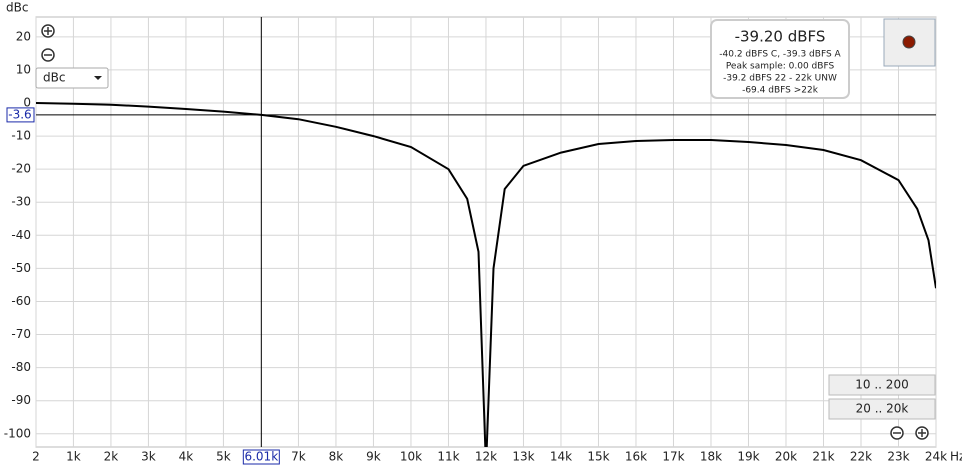 The width and height of the screenshot is (962, 472). I want to click on cursor-x-box, so click(261, 457).